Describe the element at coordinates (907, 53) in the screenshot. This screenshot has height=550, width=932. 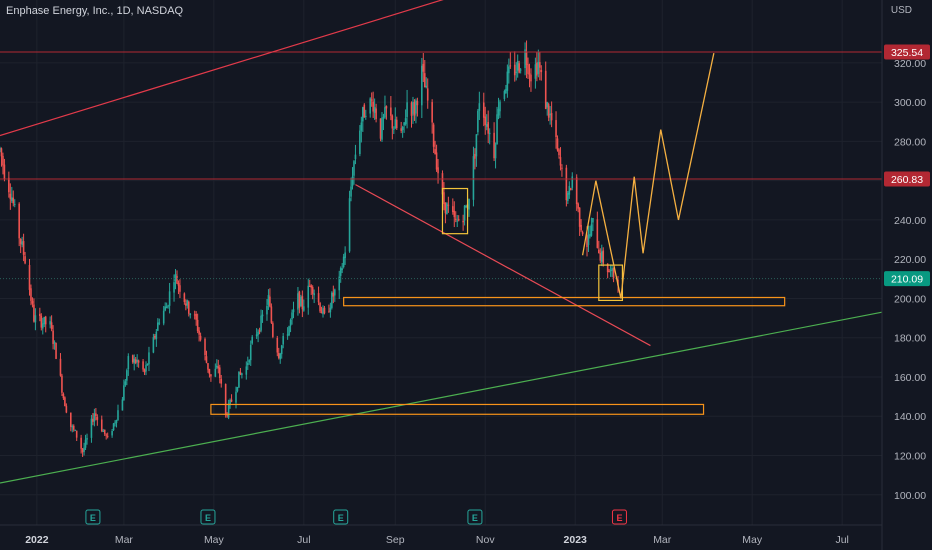
I see `price-label: 325.54` at that location.